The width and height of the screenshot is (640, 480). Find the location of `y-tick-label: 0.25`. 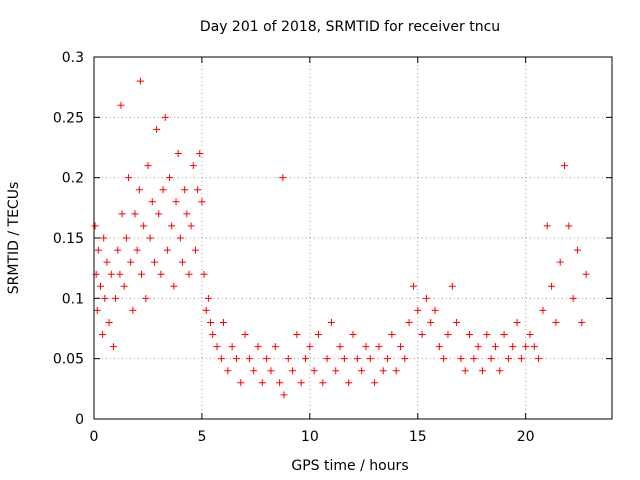

y-tick-label: 0.25 is located at coordinates (68, 118).